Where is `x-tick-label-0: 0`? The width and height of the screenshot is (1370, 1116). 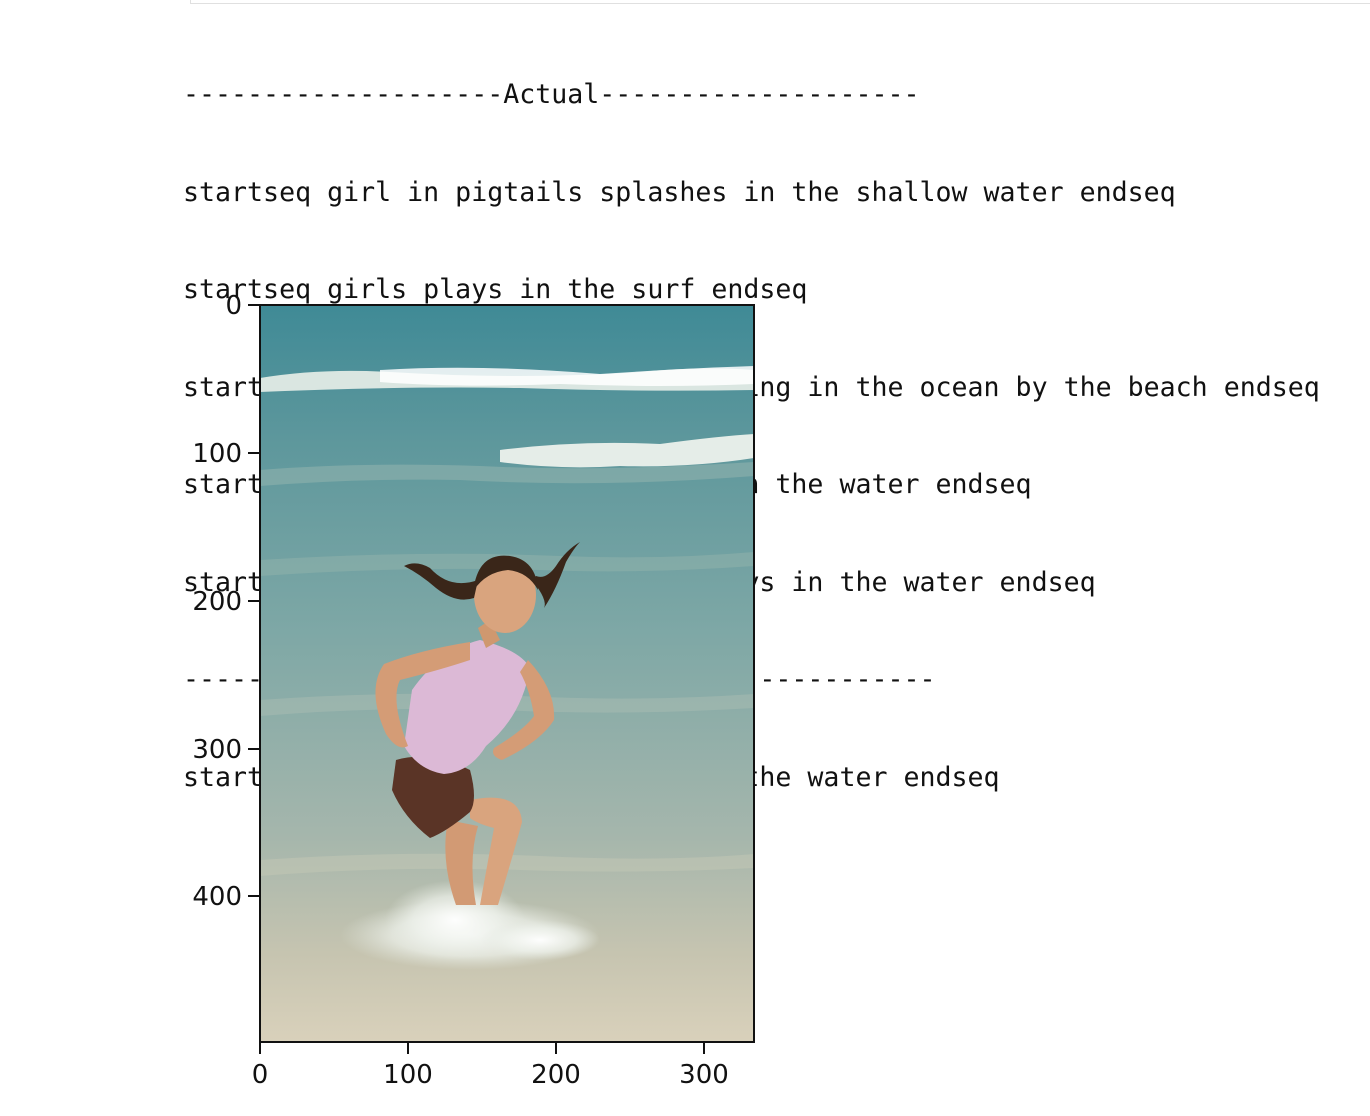
x-tick-label-0: 0 is located at coordinates (260, 1075).